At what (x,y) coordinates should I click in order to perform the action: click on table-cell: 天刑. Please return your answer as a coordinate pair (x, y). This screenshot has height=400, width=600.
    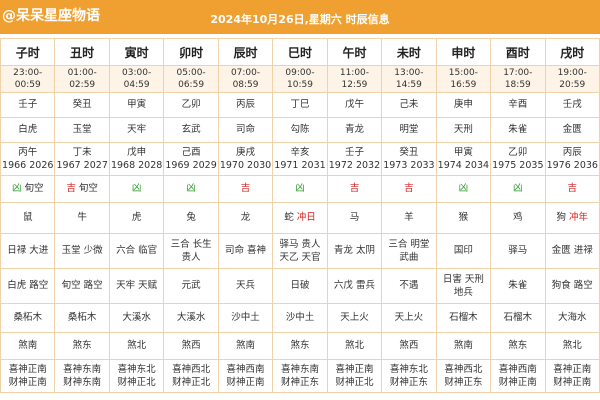
    Looking at the image, I should click on (463, 130).